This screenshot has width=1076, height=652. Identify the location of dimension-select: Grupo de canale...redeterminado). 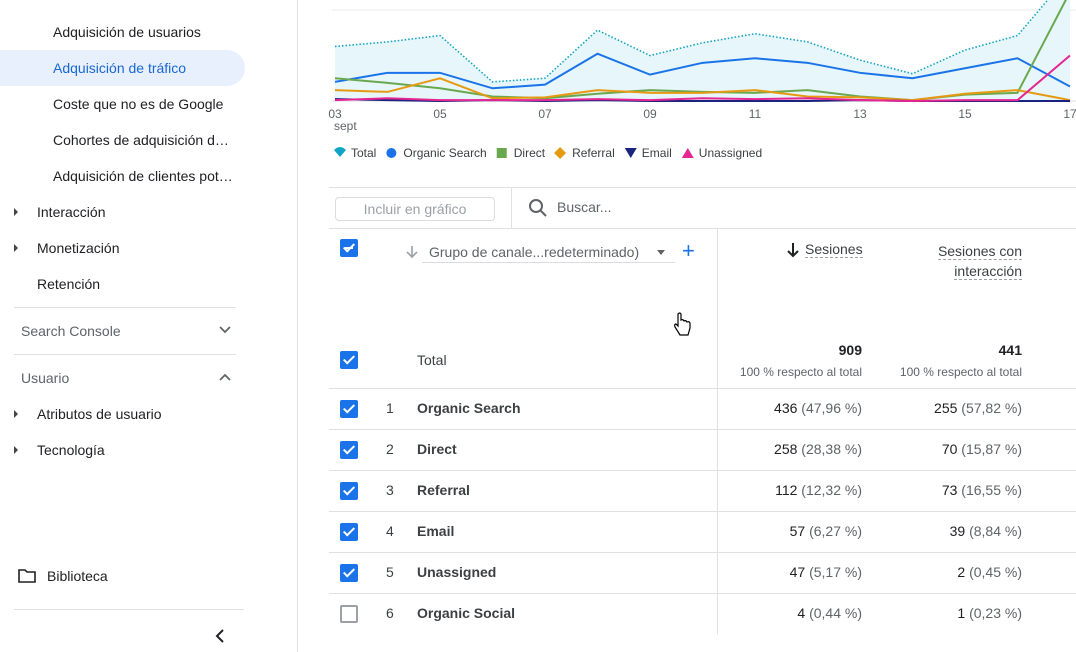
(548, 252).